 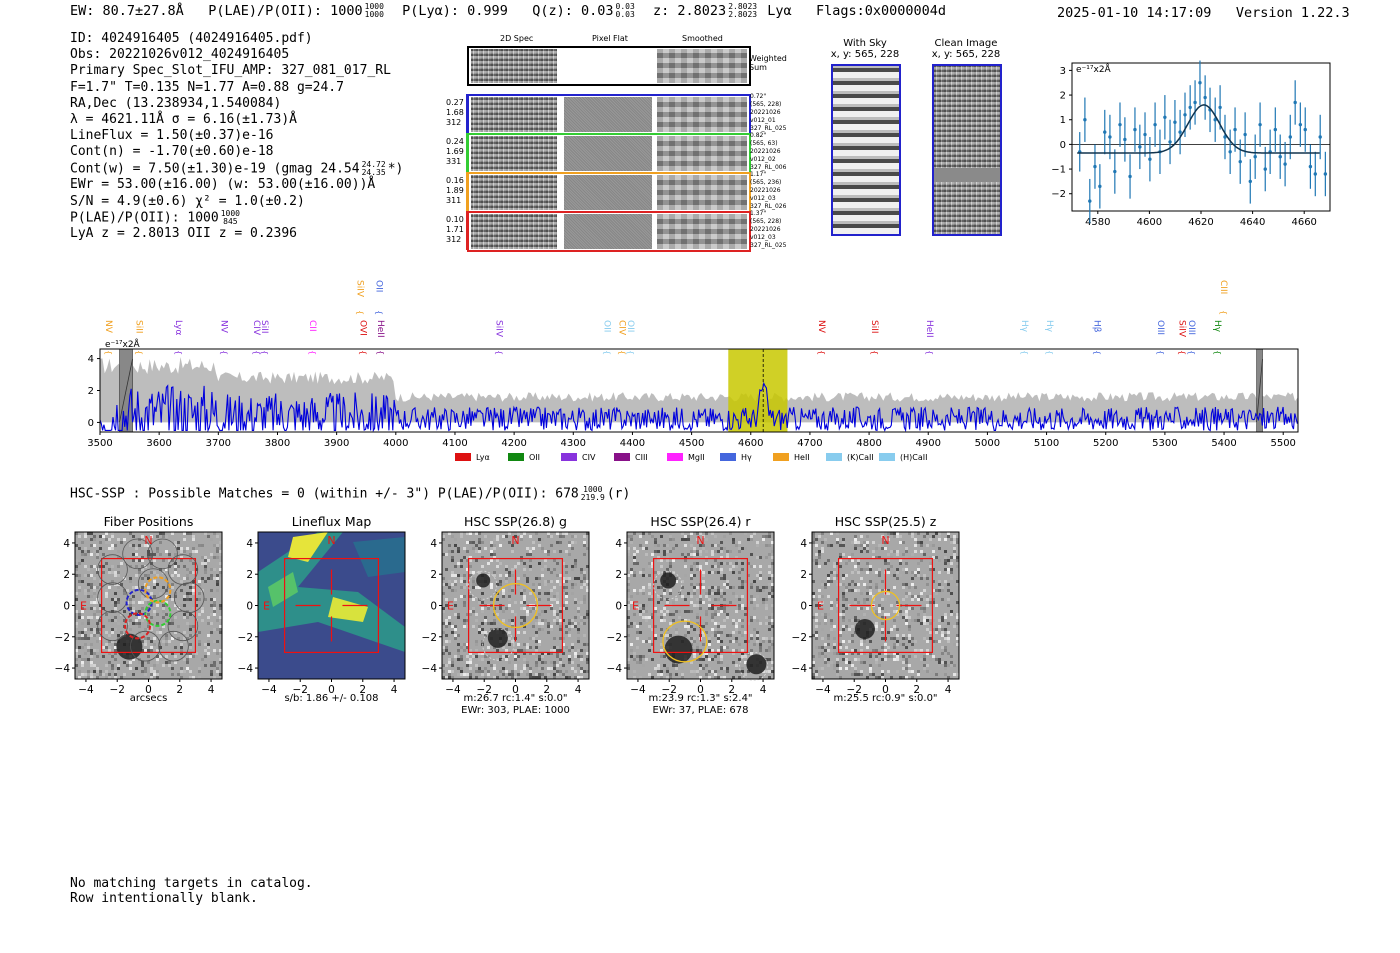 What do you see at coordinates (1252, 222) in the screenshot?
I see `zoom-xtick-label: 4640` at bounding box center [1252, 222].